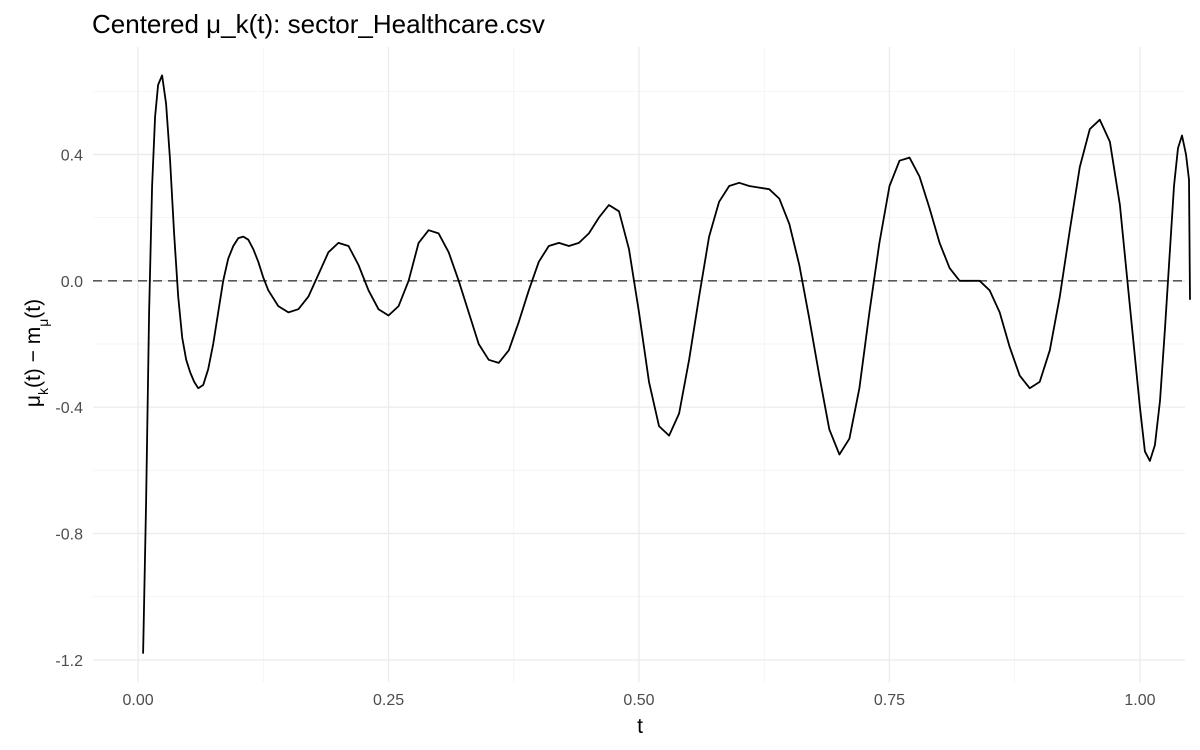  Describe the element at coordinates (43, 391) in the screenshot. I see `y-axis-title-sub-k: k` at that location.